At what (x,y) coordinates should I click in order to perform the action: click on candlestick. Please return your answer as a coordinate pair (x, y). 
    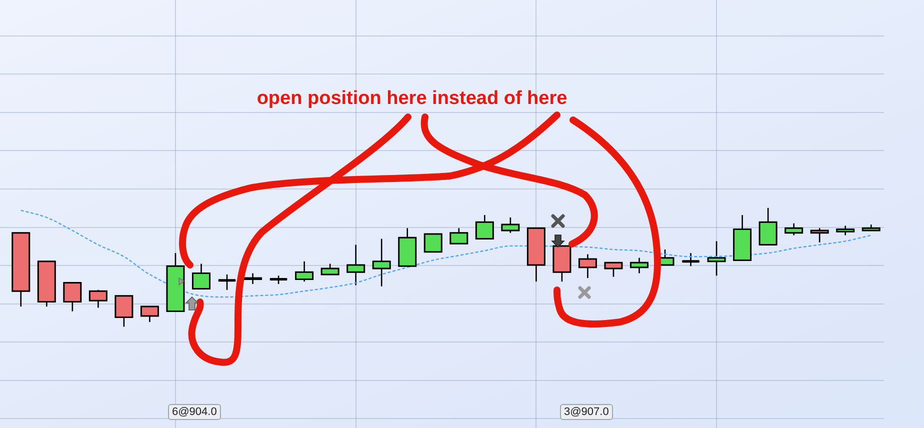
    Looking at the image, I should click on (433, 243).